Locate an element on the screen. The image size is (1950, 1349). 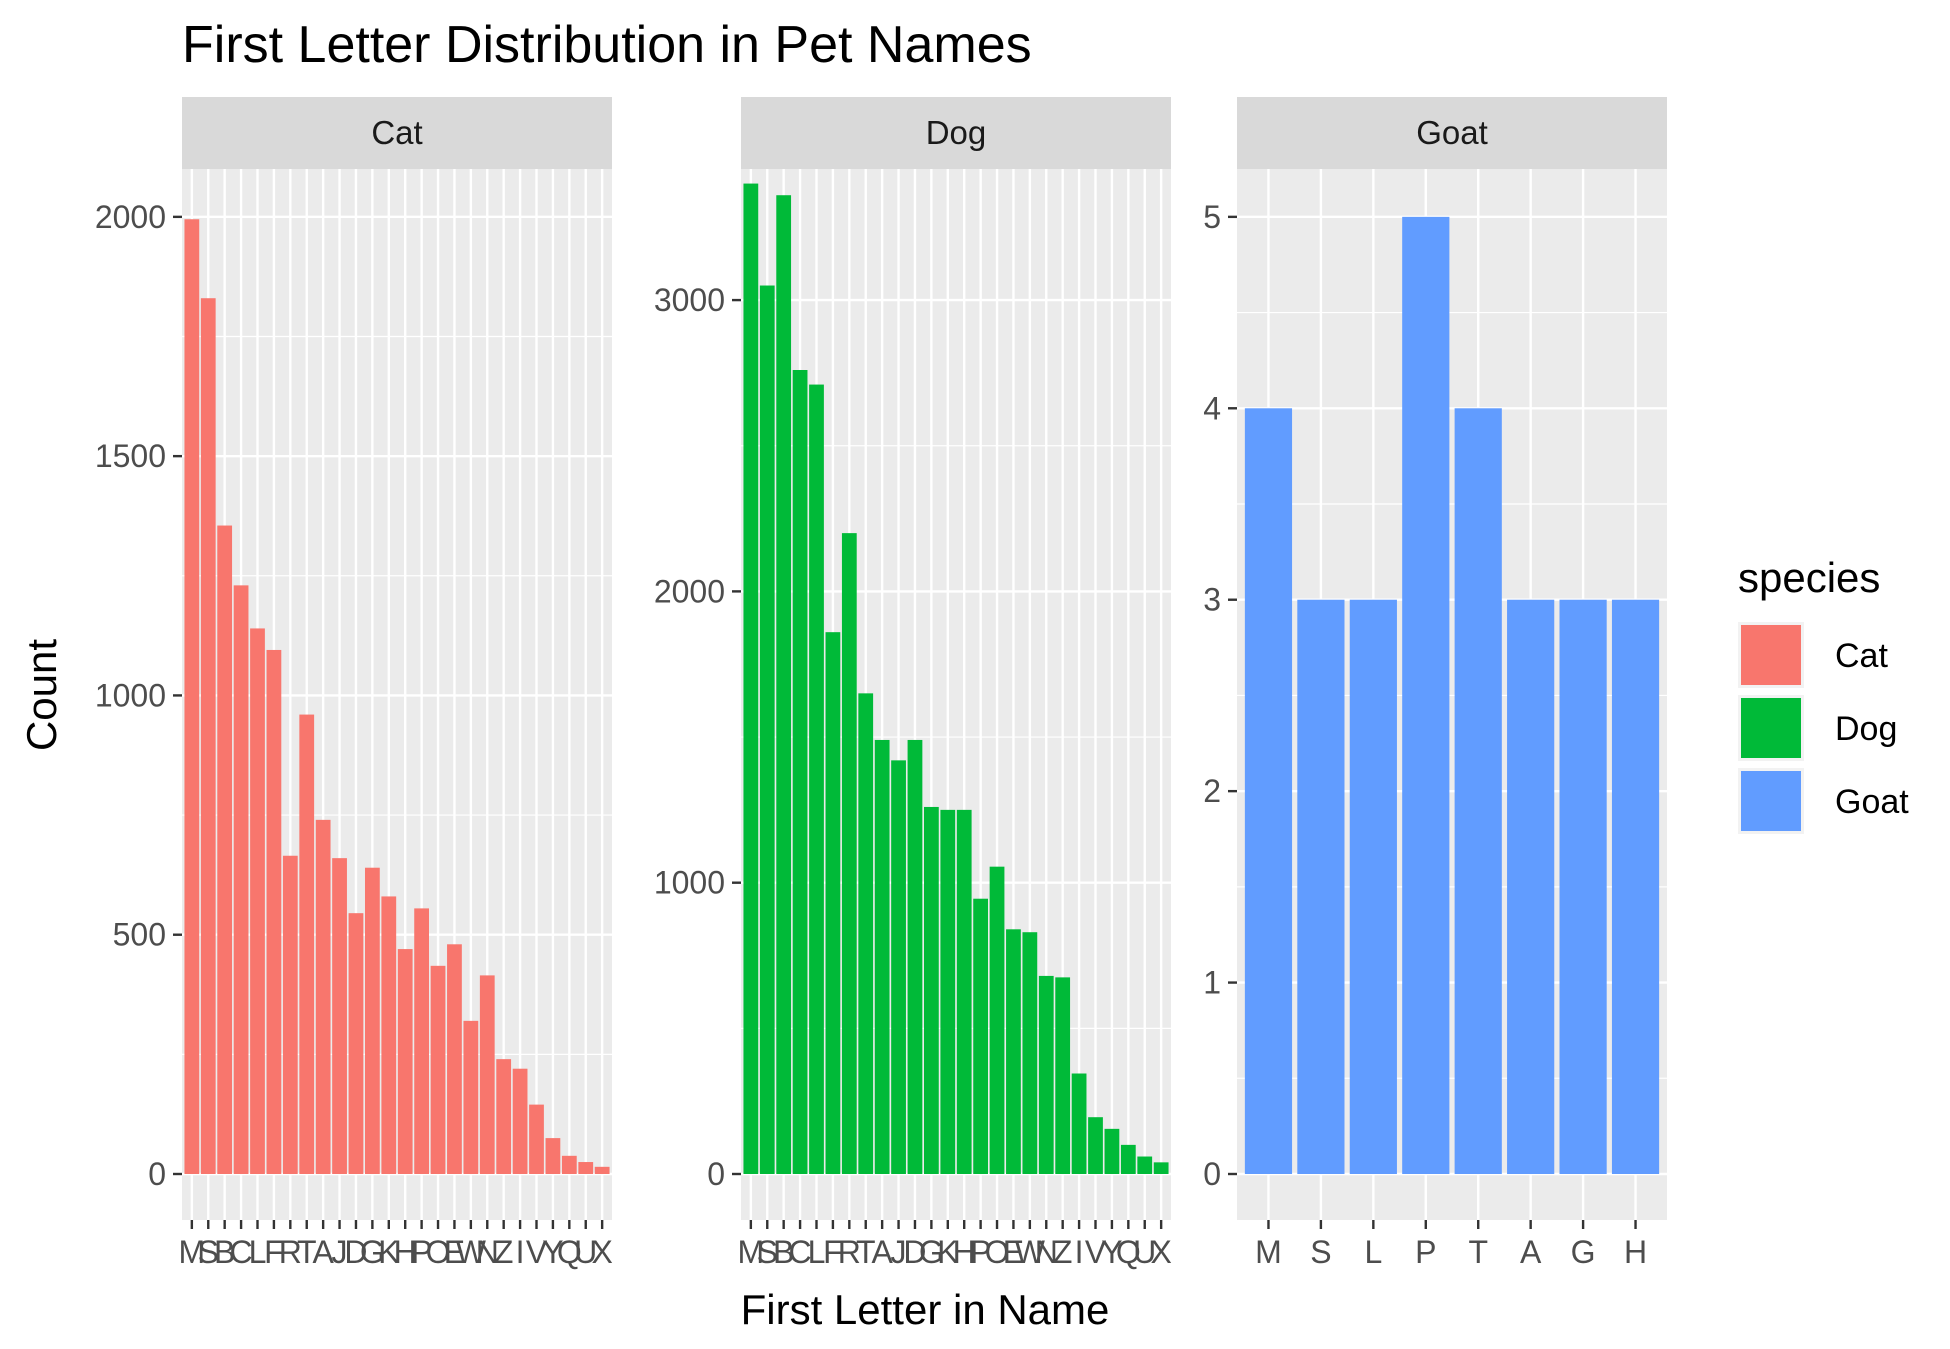
bar-cat-k is located at coordinates (389, 1035).